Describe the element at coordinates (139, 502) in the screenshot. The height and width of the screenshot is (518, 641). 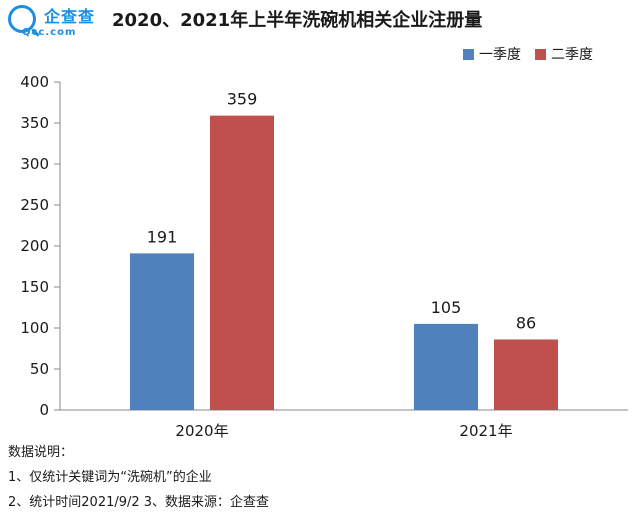
I see `notes-line-2: 2、统计时间2021/9/2 3、数据来源：企查查` at that location.